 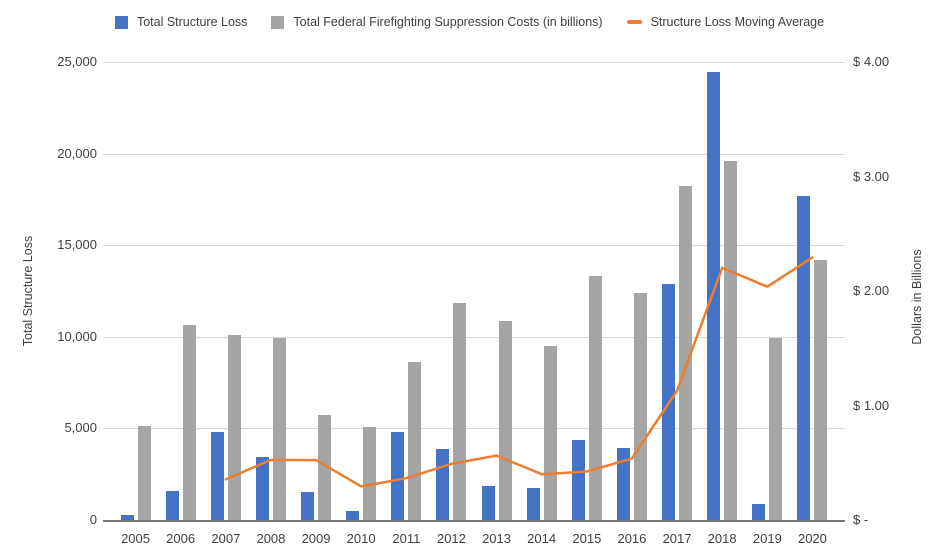 What do you see at coordinates (316, 538) in the screenshot?
I see `x-axis-label-2009: 2009` at bounding box center [316, 538].